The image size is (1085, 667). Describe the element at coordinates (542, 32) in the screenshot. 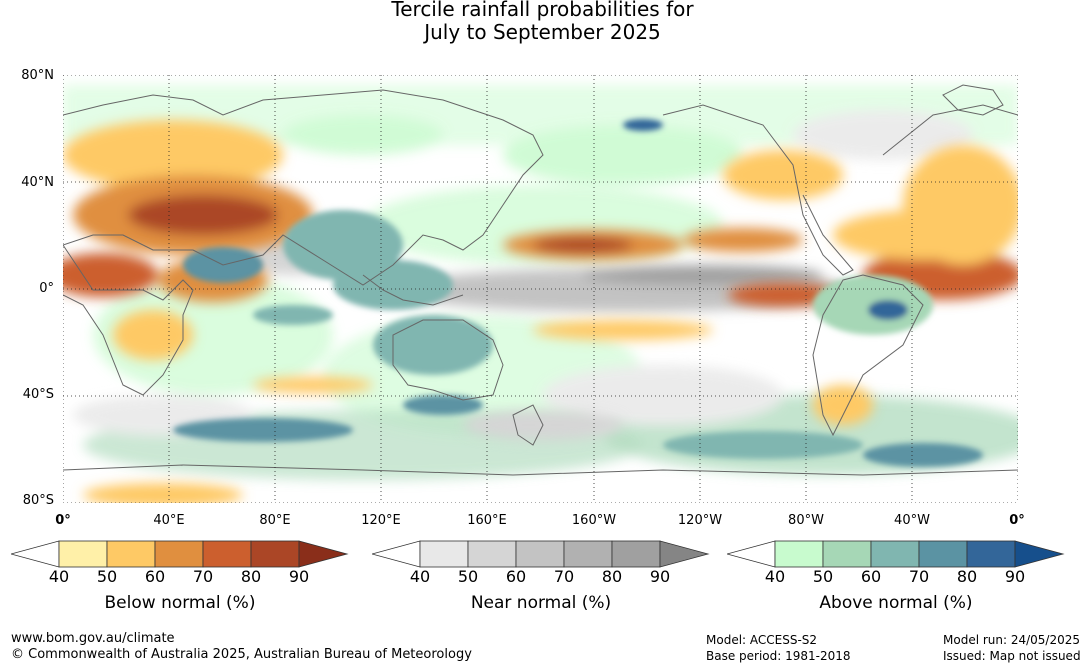

I see `map-title-line2: July to September 2025` at that location.